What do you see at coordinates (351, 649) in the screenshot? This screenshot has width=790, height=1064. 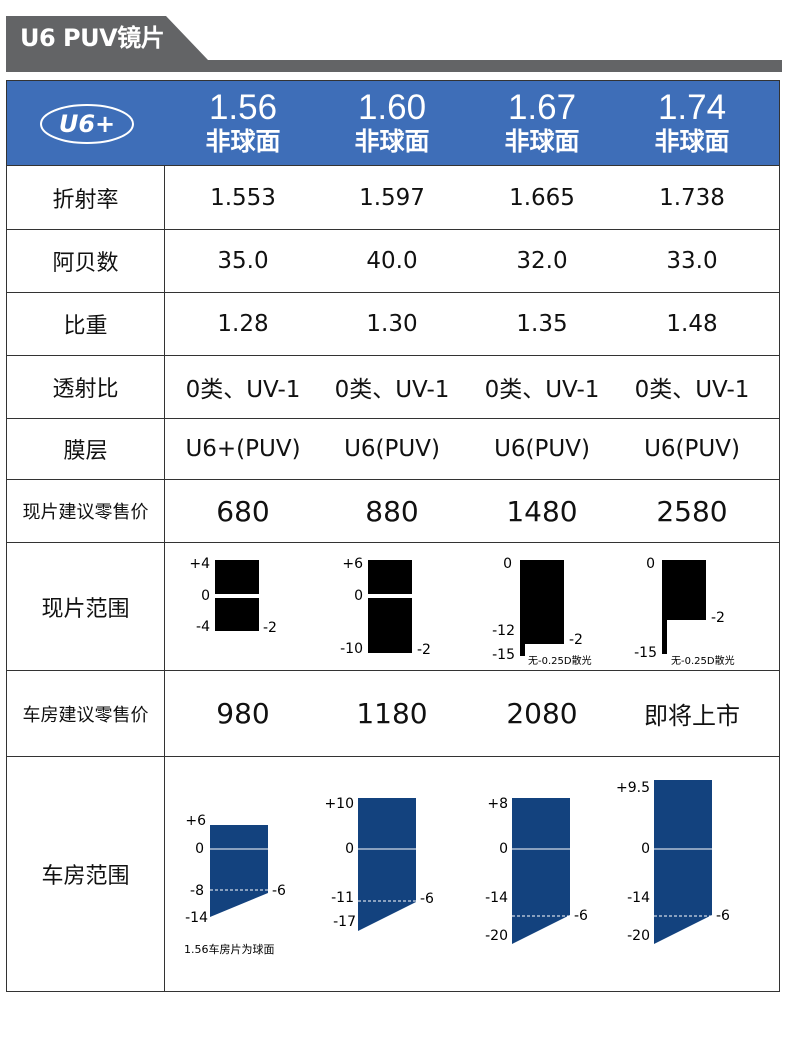 I see `range-bottom-label: -10` at bounding box center [351, 649].